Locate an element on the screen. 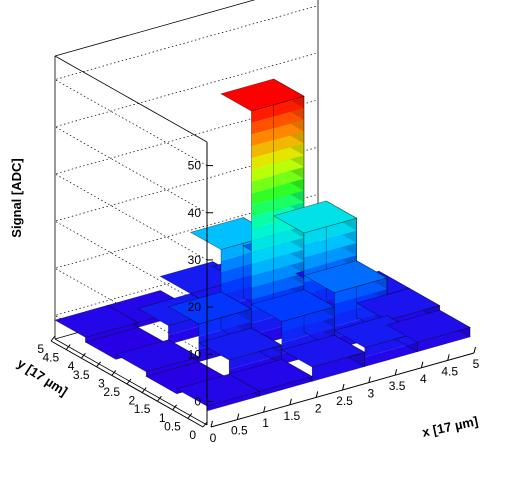 The image size is (524, 499). x-tick-label: 0 is located at coordinates (213, 438).